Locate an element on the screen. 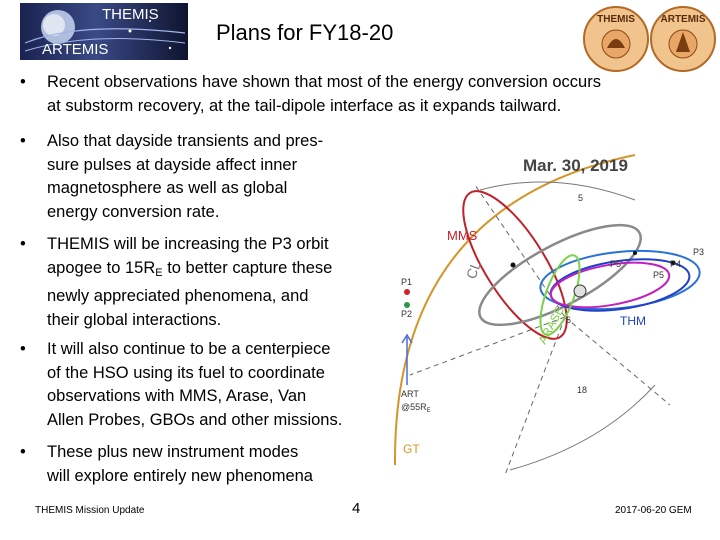  bullet-3-line-2: apogee to 15RE to better capture these is located at coordinates (189, 271).